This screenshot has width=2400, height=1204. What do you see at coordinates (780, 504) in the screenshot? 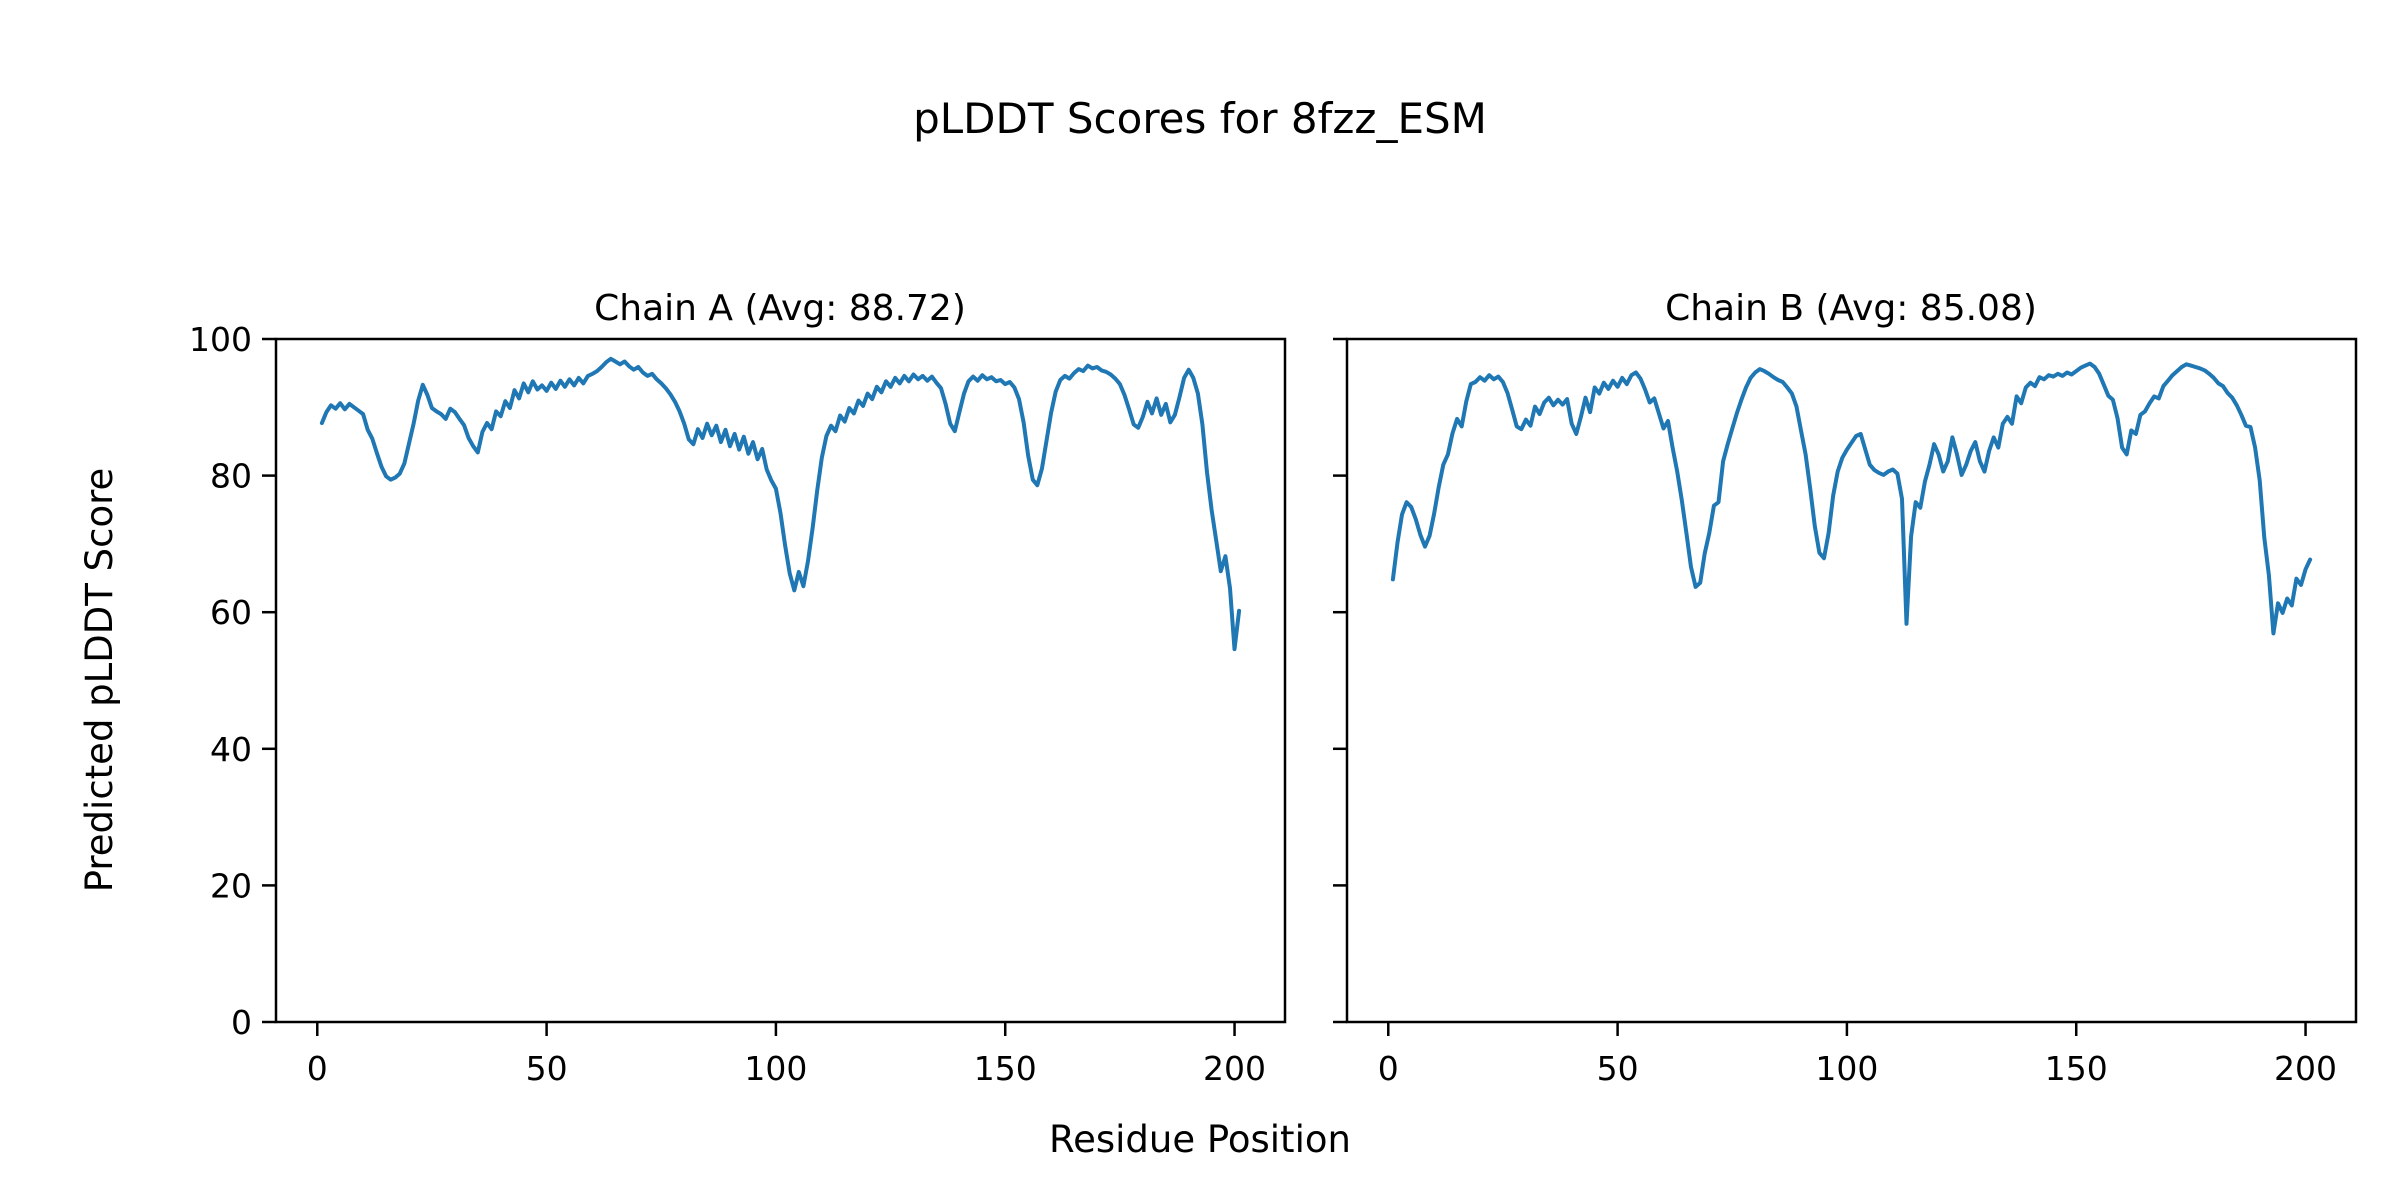
I see `plddt-line-chain-a` at bounding box center [780, 504].